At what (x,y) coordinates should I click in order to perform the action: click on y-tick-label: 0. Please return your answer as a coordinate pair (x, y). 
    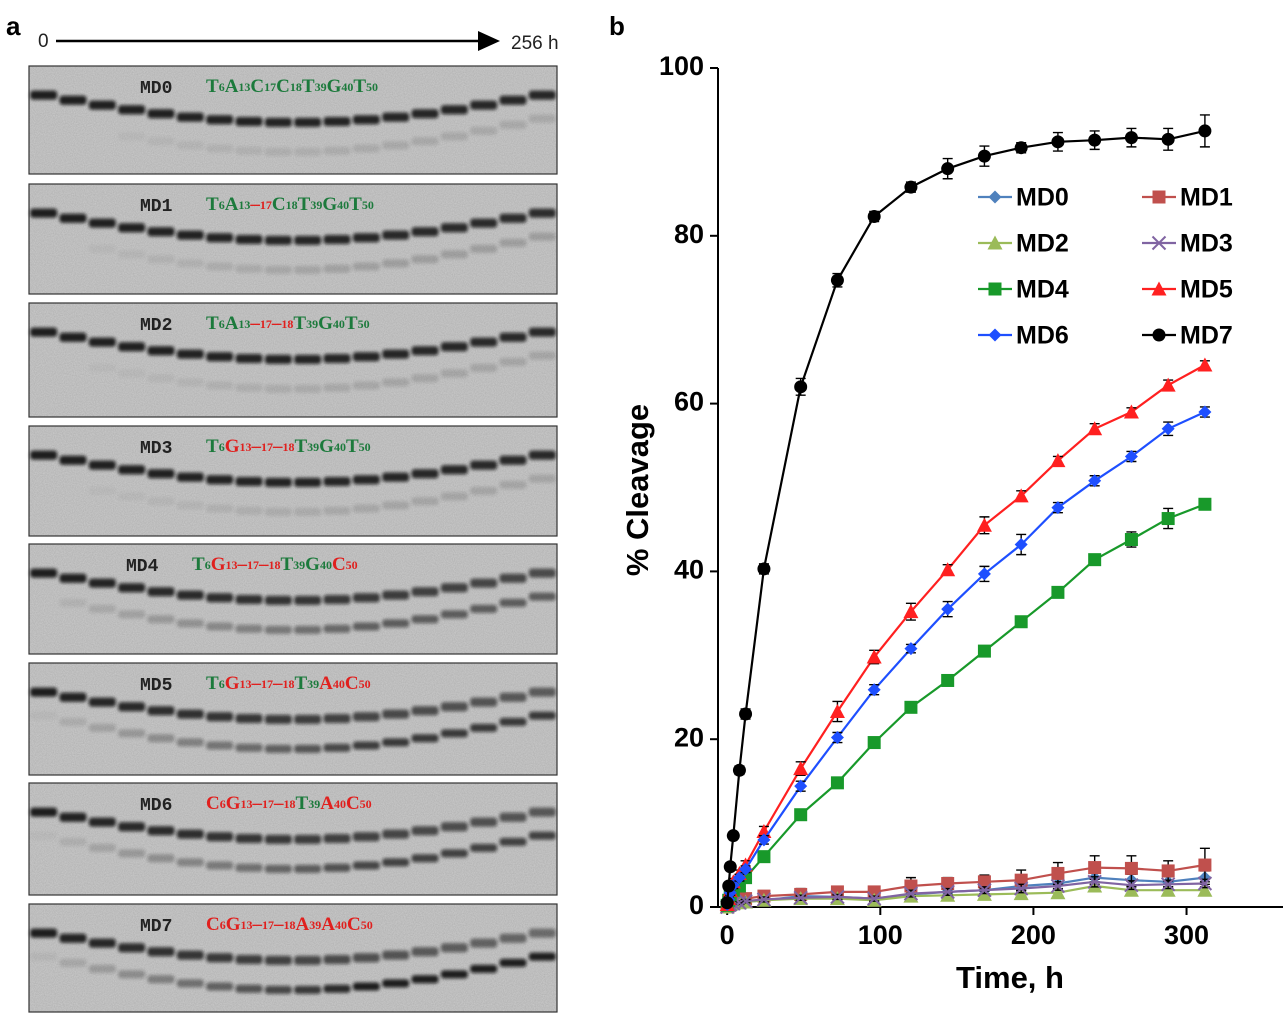
    Looking at the image, I should click on (696, 905).